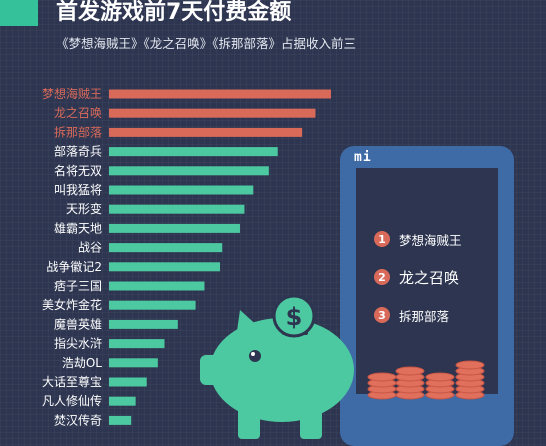 The image size is (546, 446). What do you see at coordinates (363, 157) in the screenshot?
I see `mi-logo: mi` at bounding box center [363, 157].